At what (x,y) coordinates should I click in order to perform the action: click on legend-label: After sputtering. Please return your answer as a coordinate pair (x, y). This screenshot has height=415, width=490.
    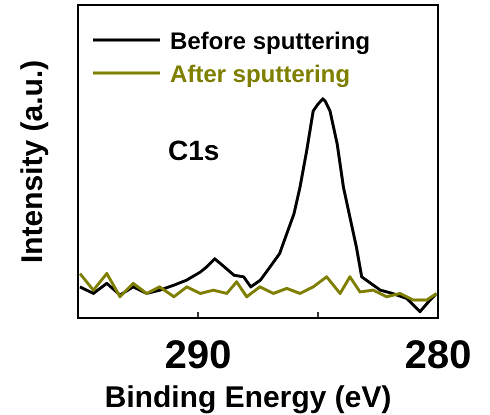
    Looking at the image, I should click on (260, 74).